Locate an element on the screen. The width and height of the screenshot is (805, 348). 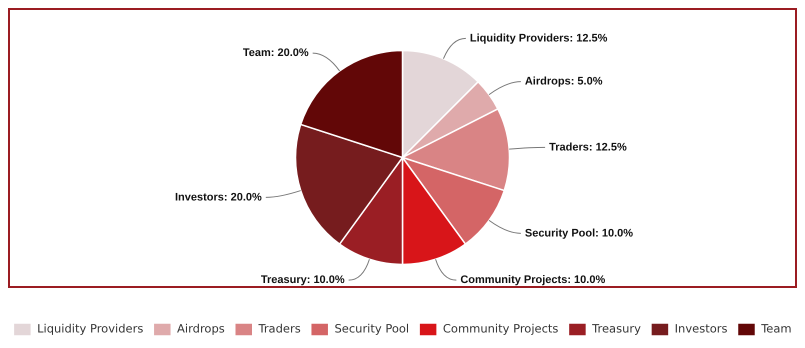
legend-label: Traders is located at coordinates (279, 328).